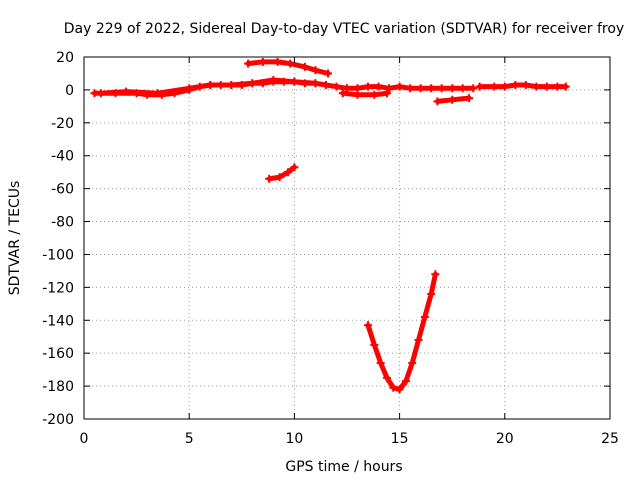 The height and width of the screenshot is (480, 640). Describe the element at coordinates (62, 124) in the screenshot. I see `y-tick-label: -20` at that location.